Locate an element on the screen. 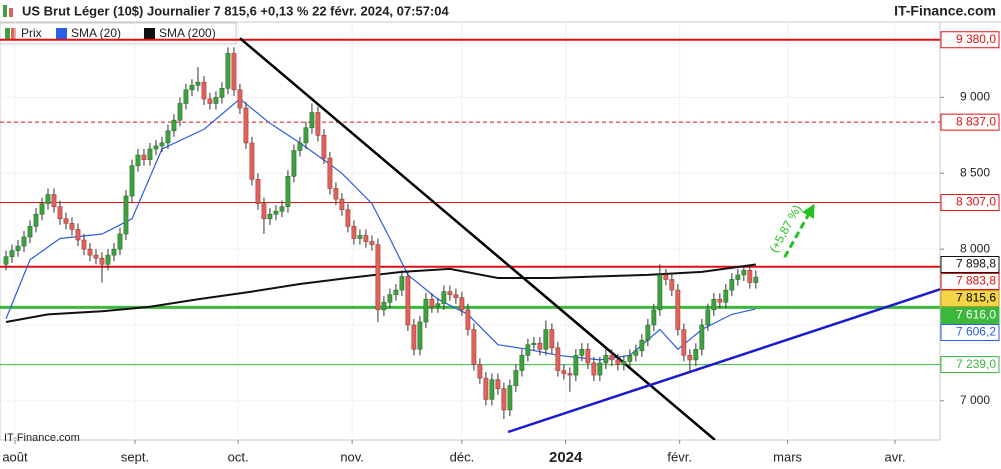 This screenshot has height=469, width=1001. y-tick-label: 8 000 is located at coordinates (975, 248).